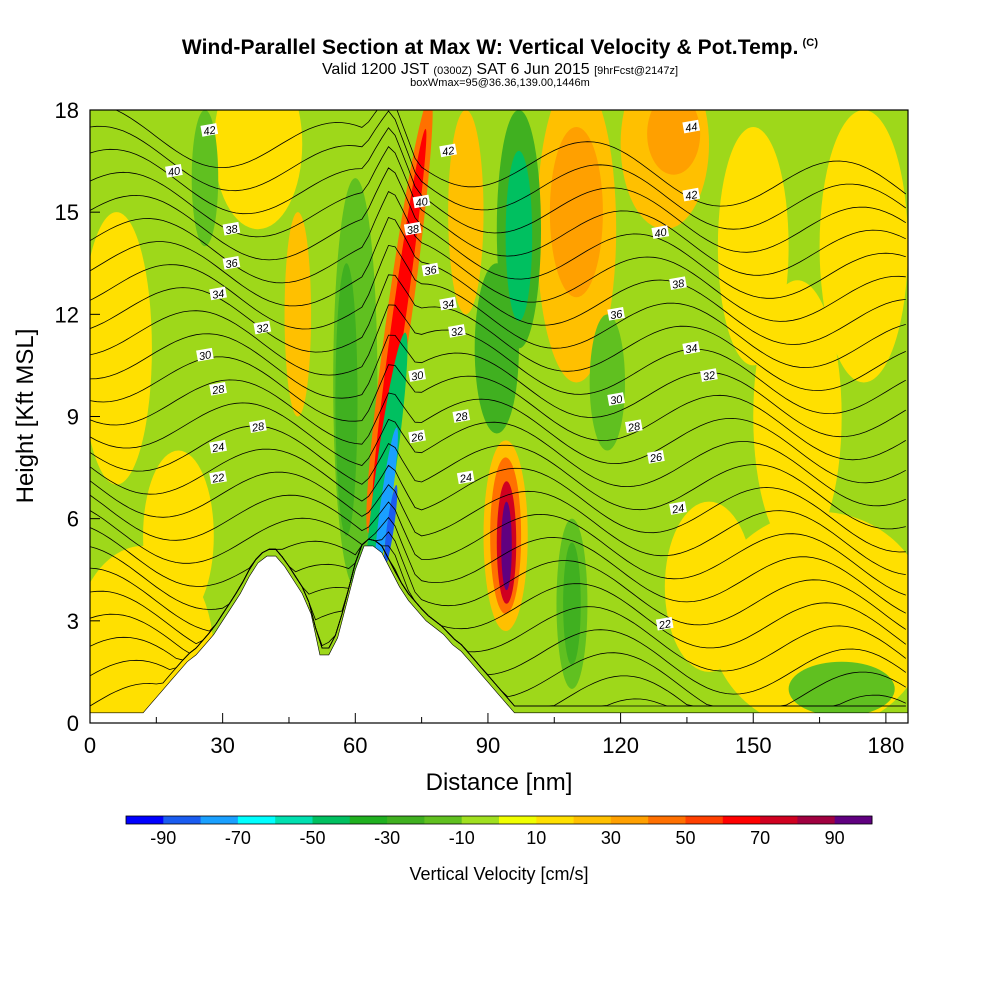  I want to click on x-tick-label: 150, so click(753, 745).